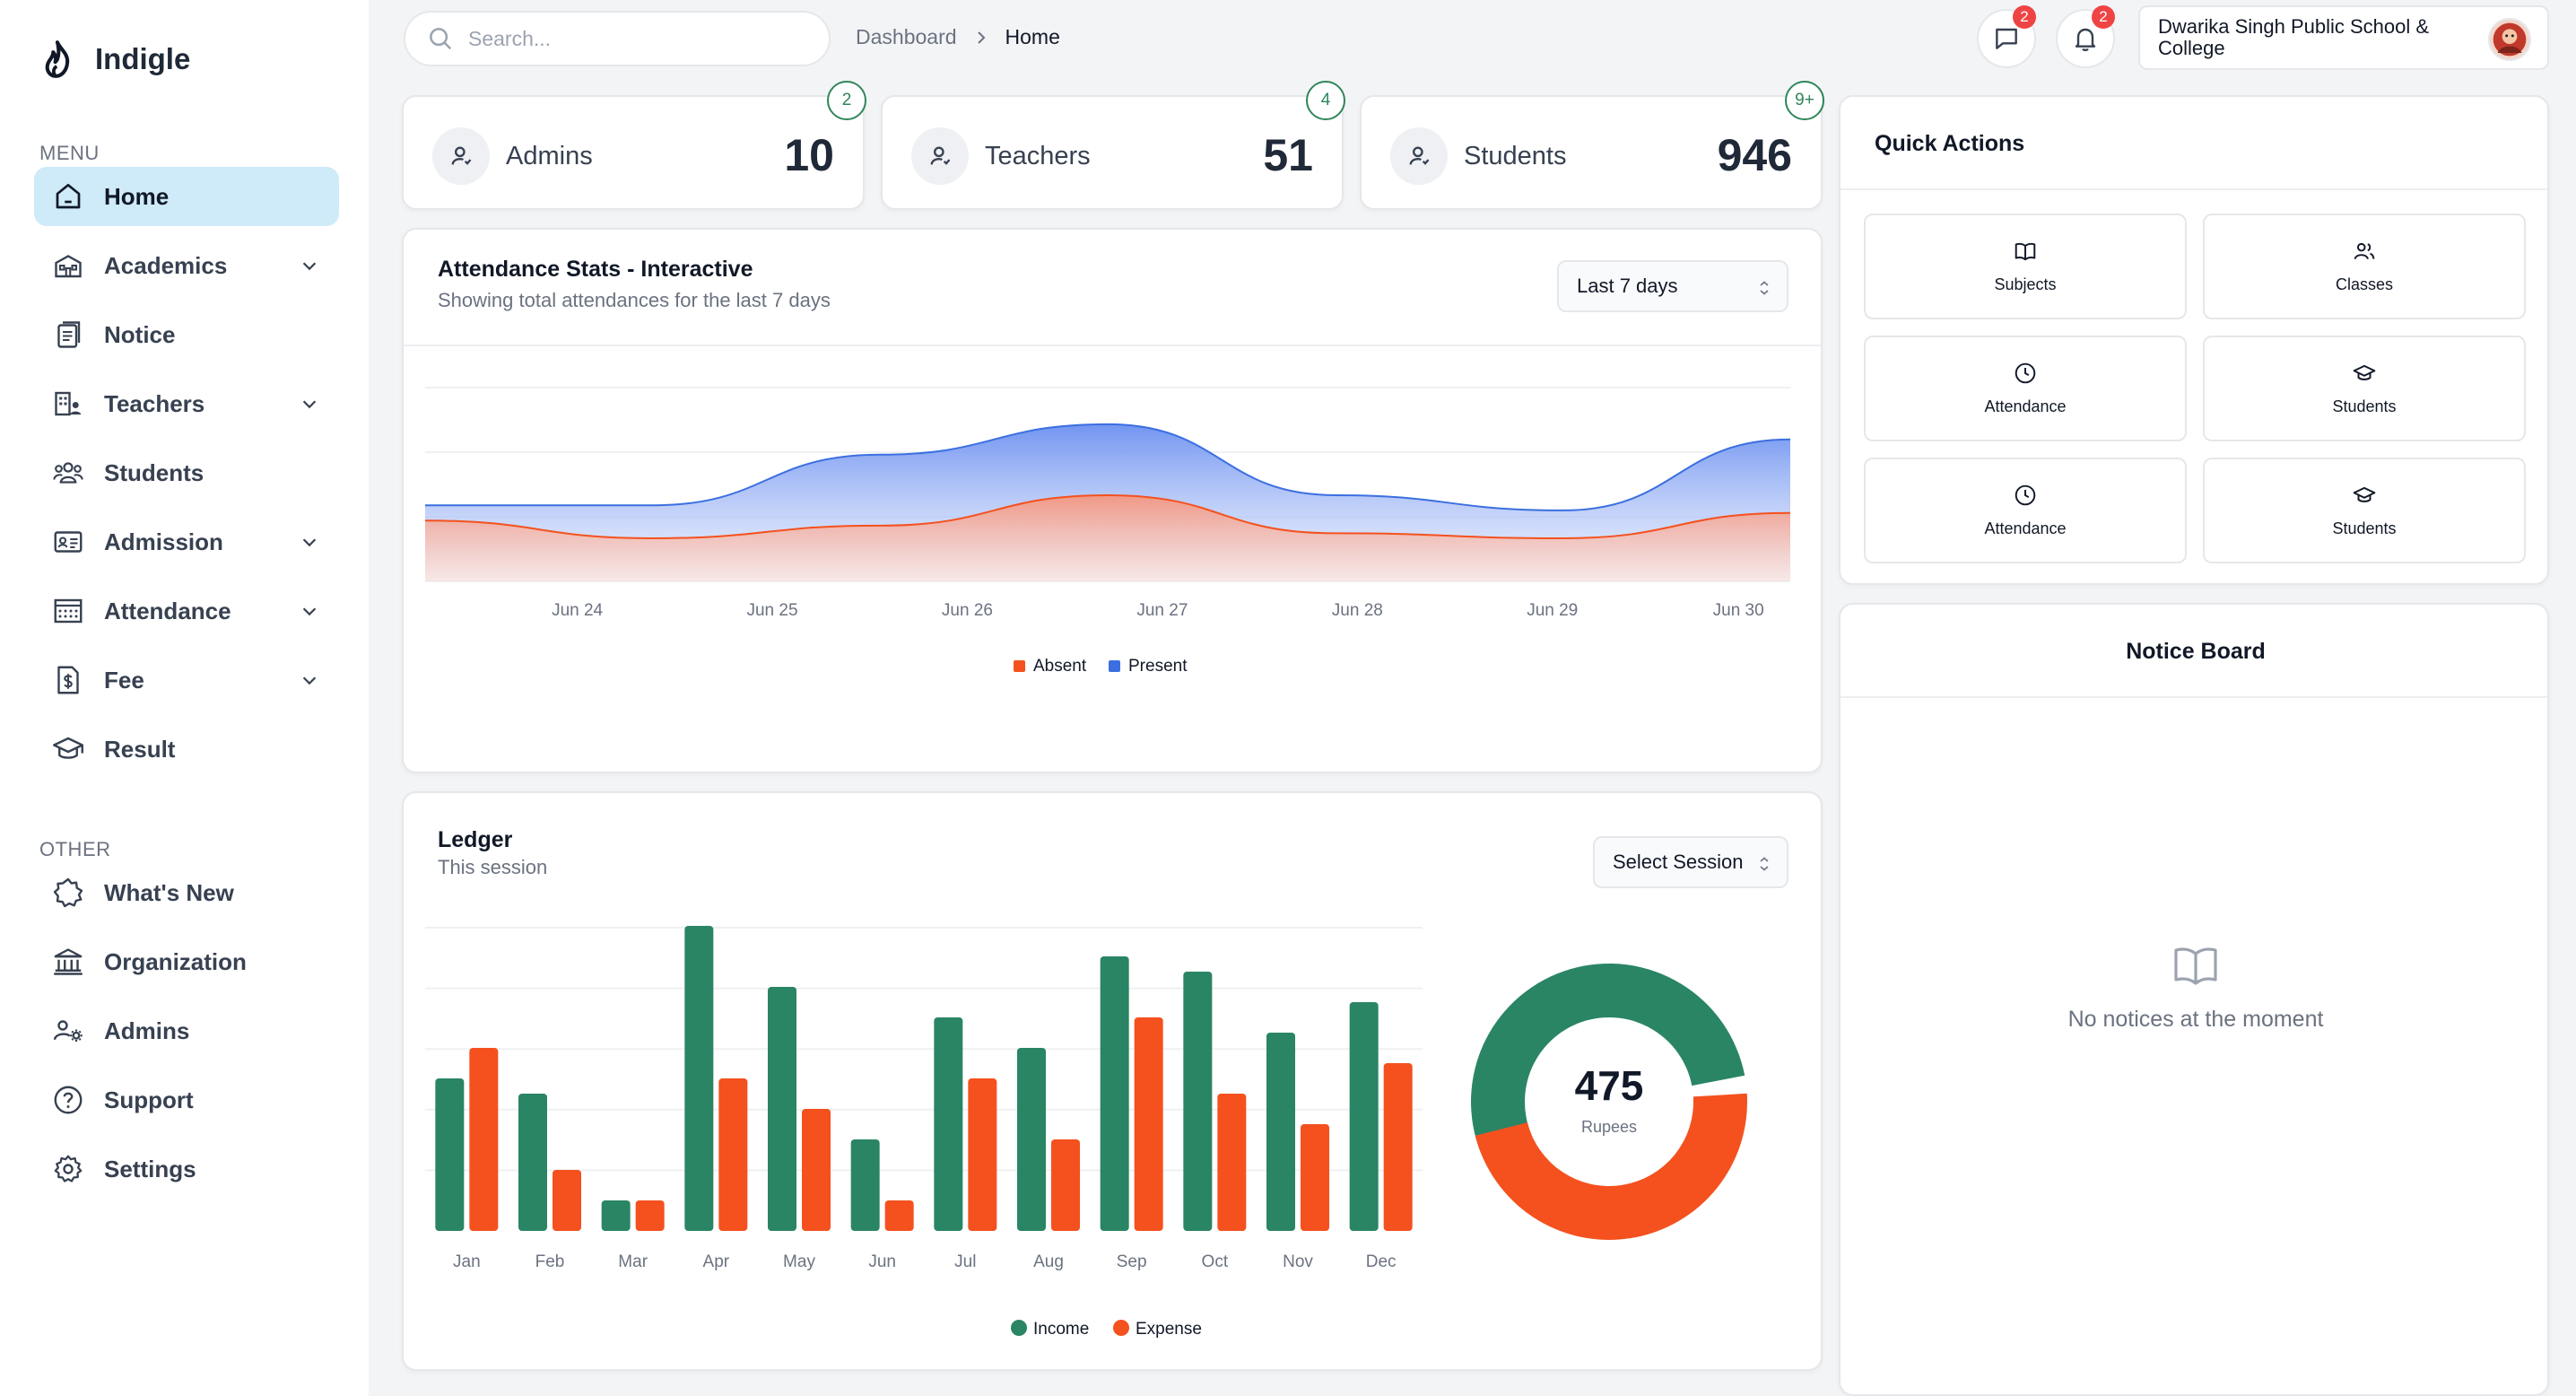  What do you see at coordinates (2343, 37) in the screenshot?
I see `school-switcher: Dwarika Singh Public School & College` at bounding box center [2343, 37].